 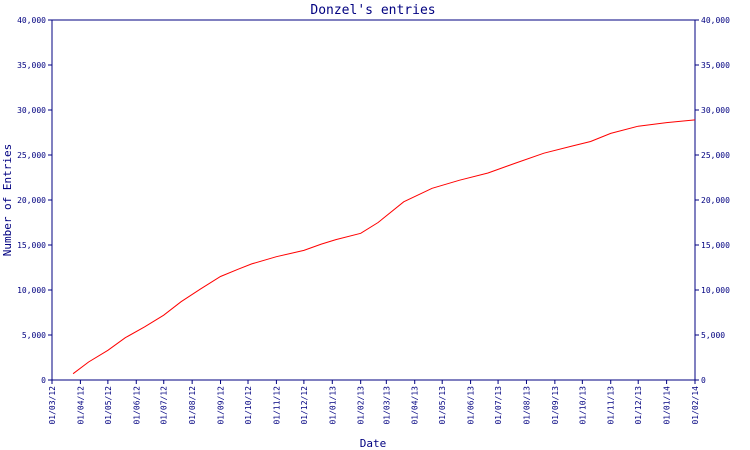 I want to click on y-tick-label-left: 10,000, so click(x=31, y=290).